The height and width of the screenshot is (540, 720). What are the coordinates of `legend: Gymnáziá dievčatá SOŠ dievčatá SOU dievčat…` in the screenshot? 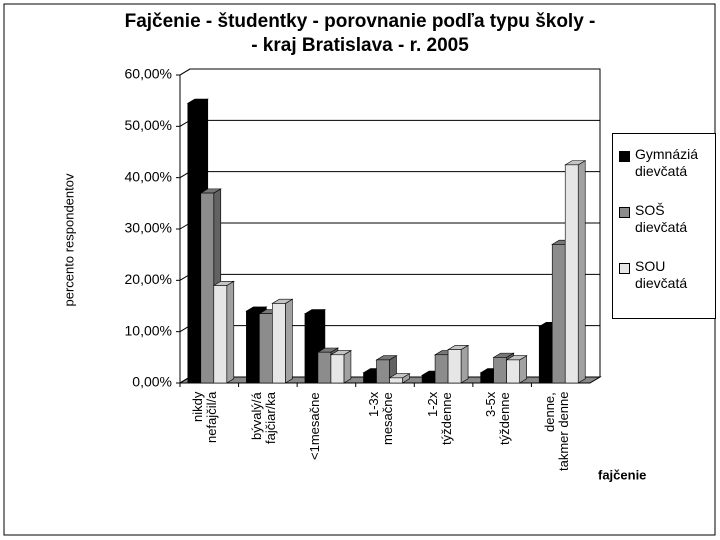 It's located at (664, 226).